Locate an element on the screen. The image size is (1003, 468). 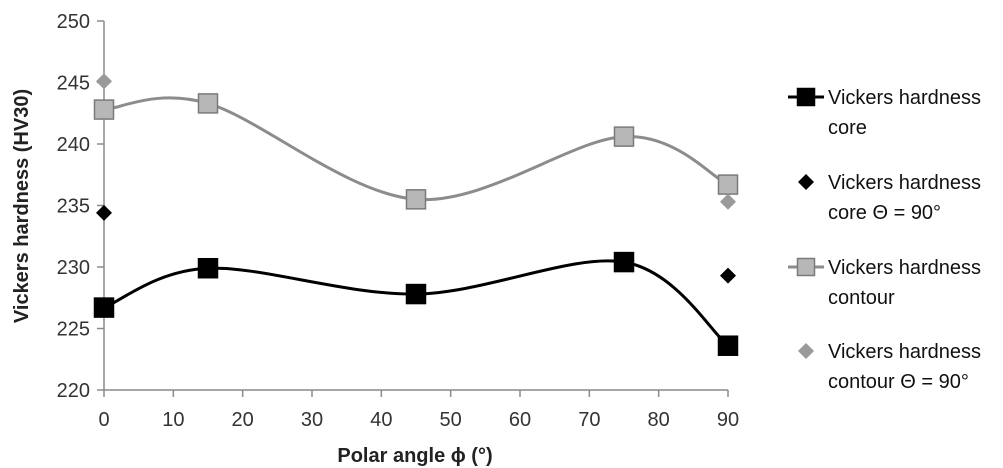
y-tick-label: 245 is located at coordinates (73, 84).